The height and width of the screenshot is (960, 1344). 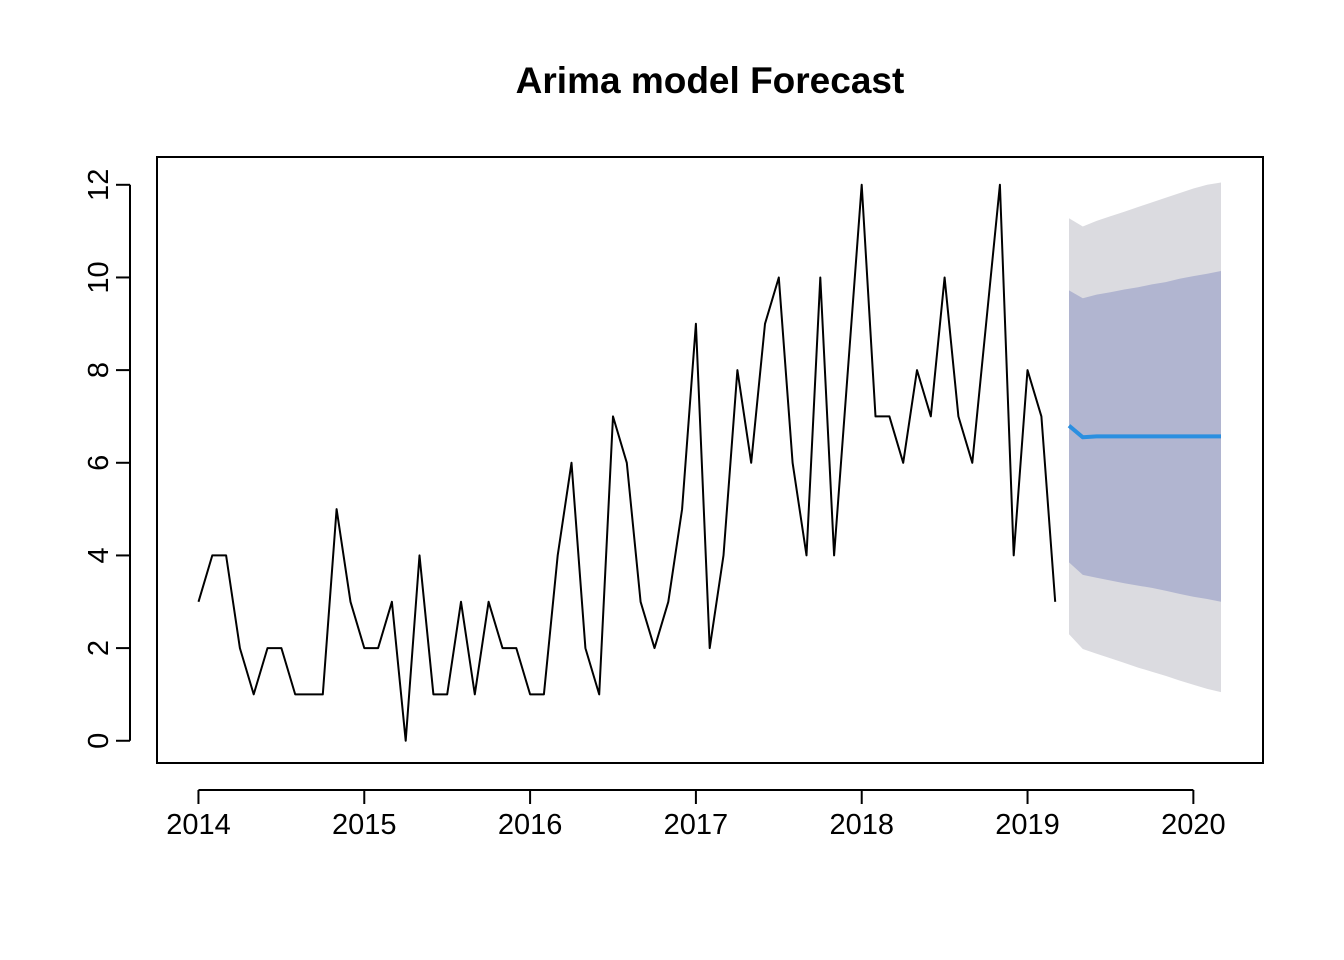 What do you see at coordinates (530, 825) in the screenshot?
I see `x-tick-label: 2016` at bounding box center [530, 825].